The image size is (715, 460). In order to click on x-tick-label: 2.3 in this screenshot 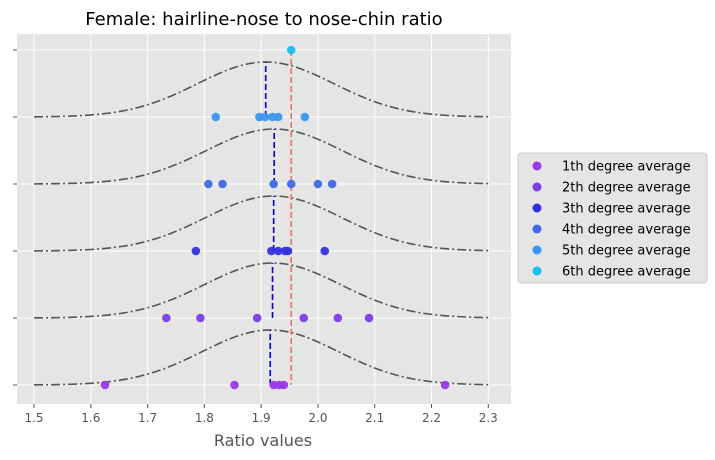, I will do `click(488, 418)`.